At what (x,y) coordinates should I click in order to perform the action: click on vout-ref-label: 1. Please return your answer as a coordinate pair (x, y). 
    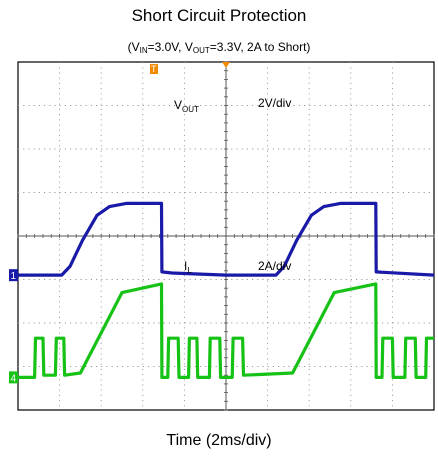
    Looking at the image, I should click on (14, 276).